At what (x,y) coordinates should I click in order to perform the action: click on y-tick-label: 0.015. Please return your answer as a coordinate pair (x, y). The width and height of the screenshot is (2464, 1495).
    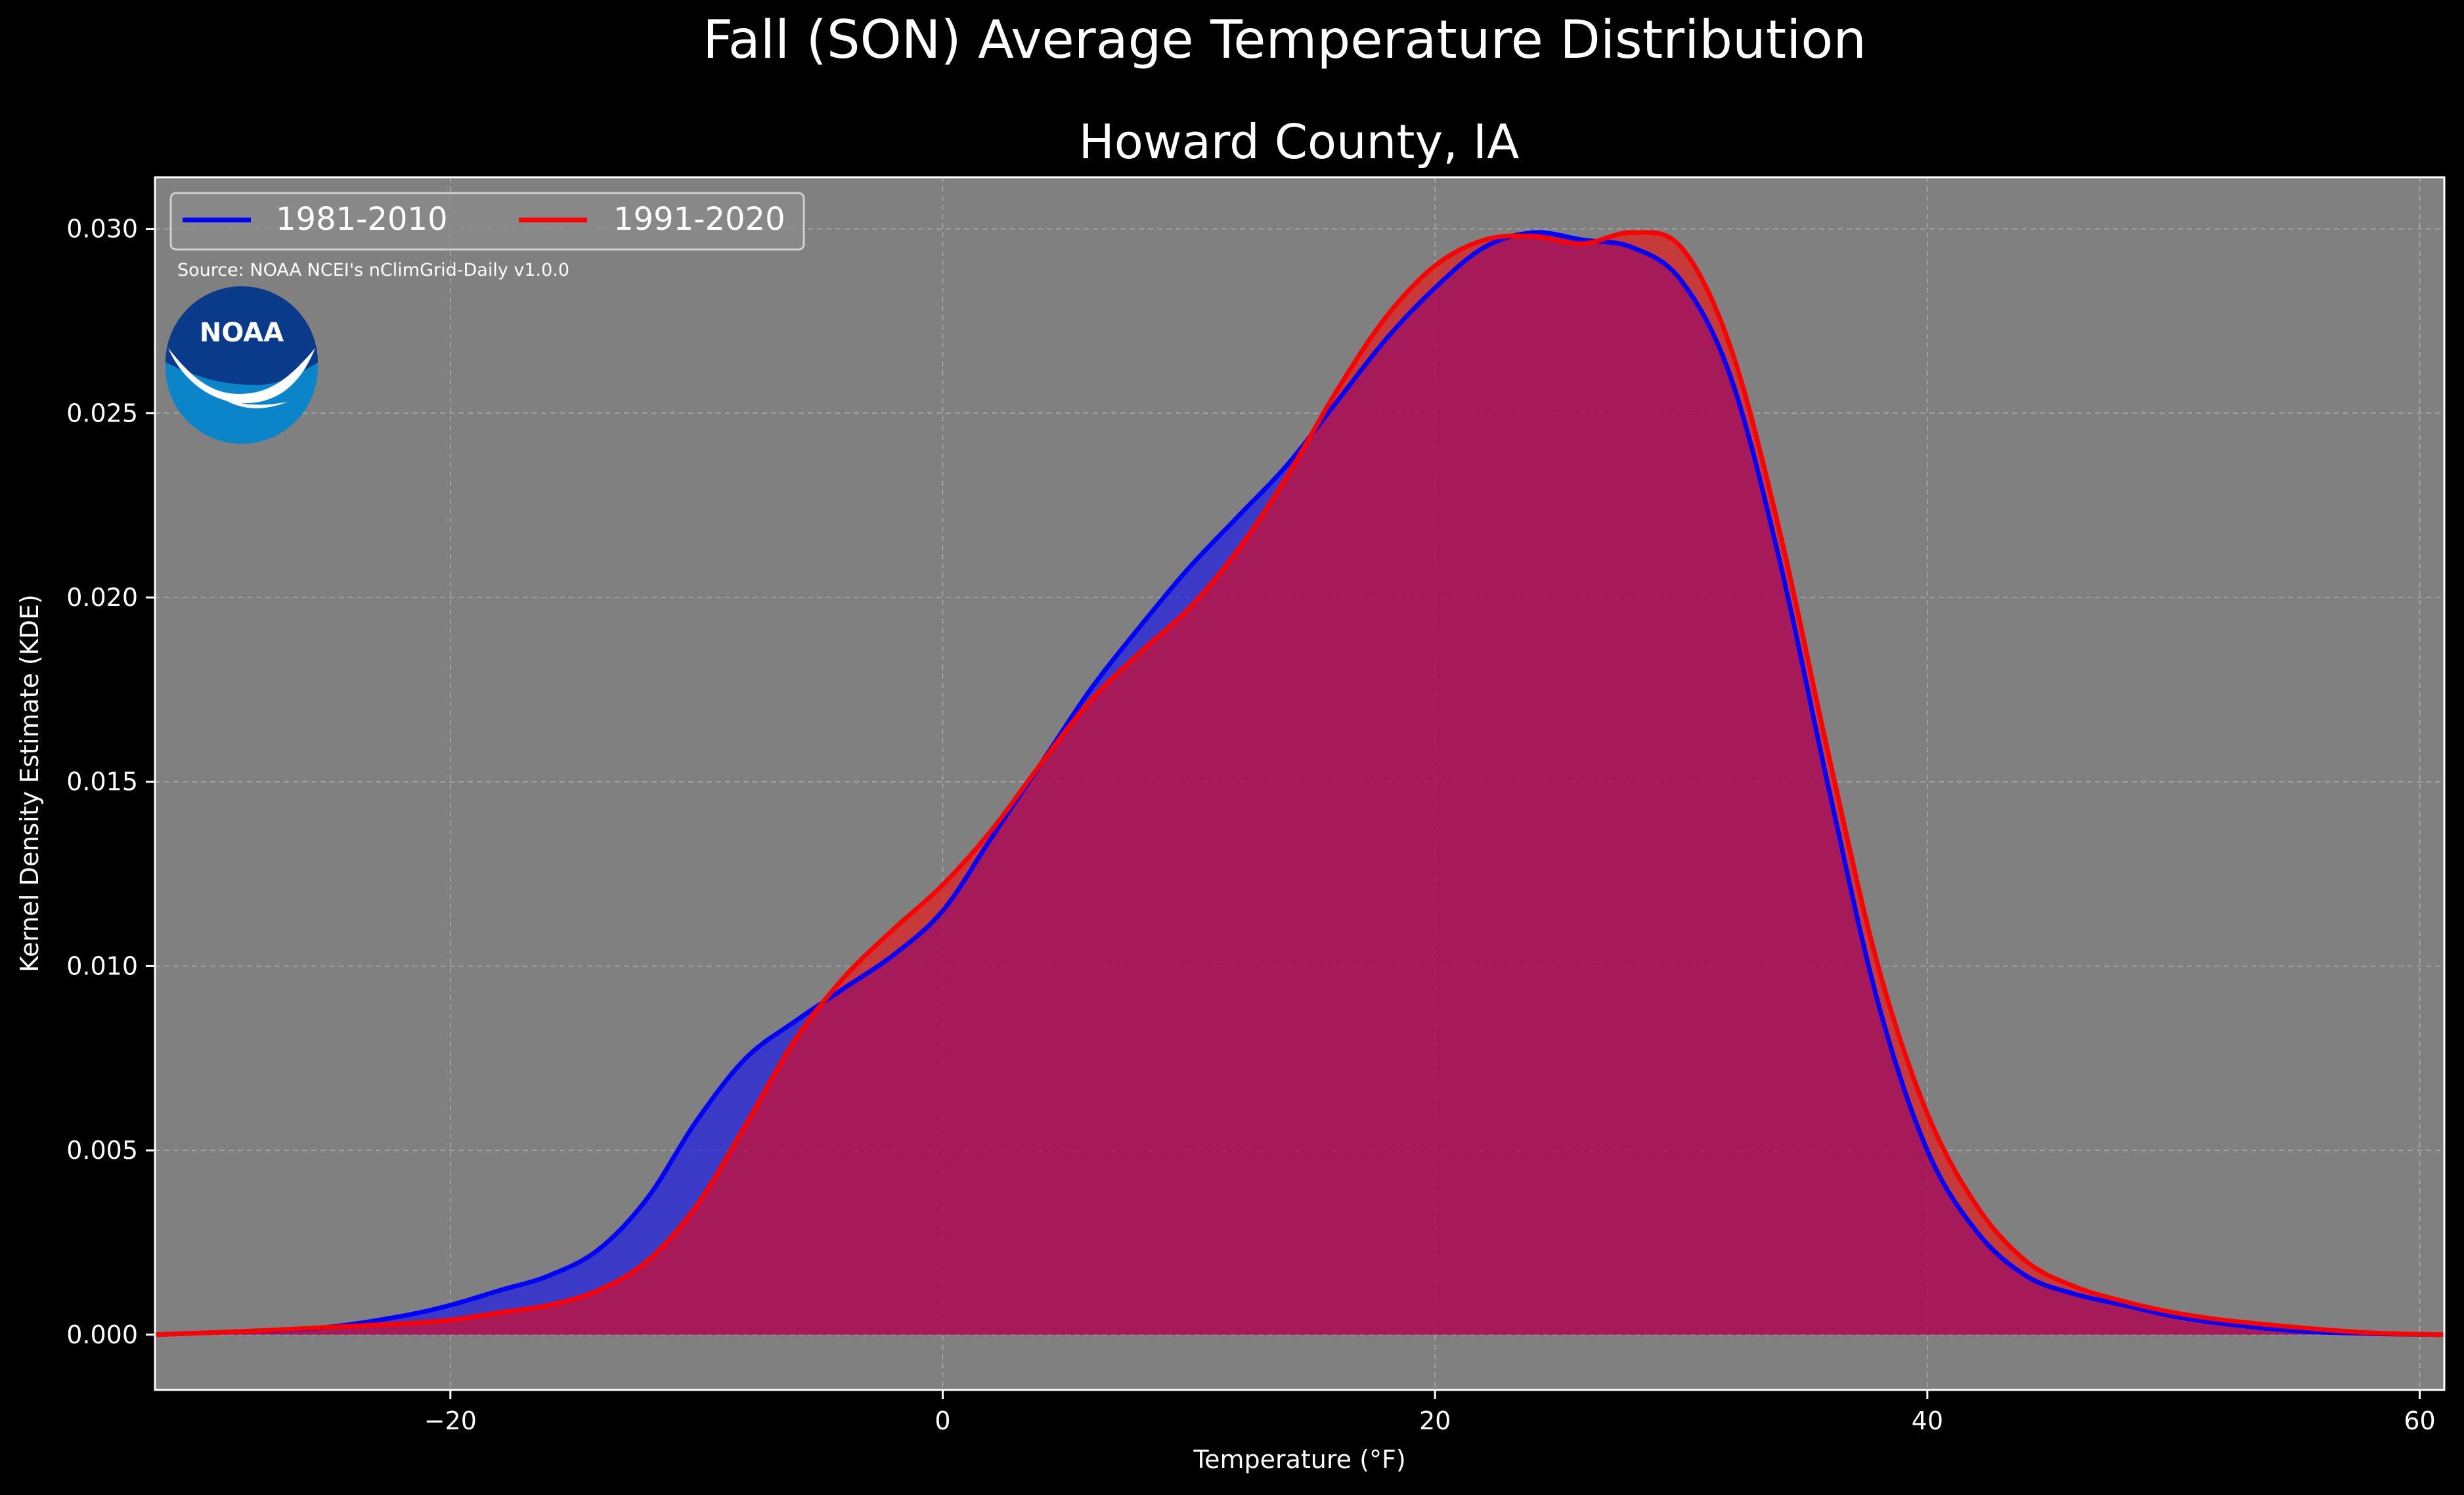
    Looking at the image, I should click on (102, 782).